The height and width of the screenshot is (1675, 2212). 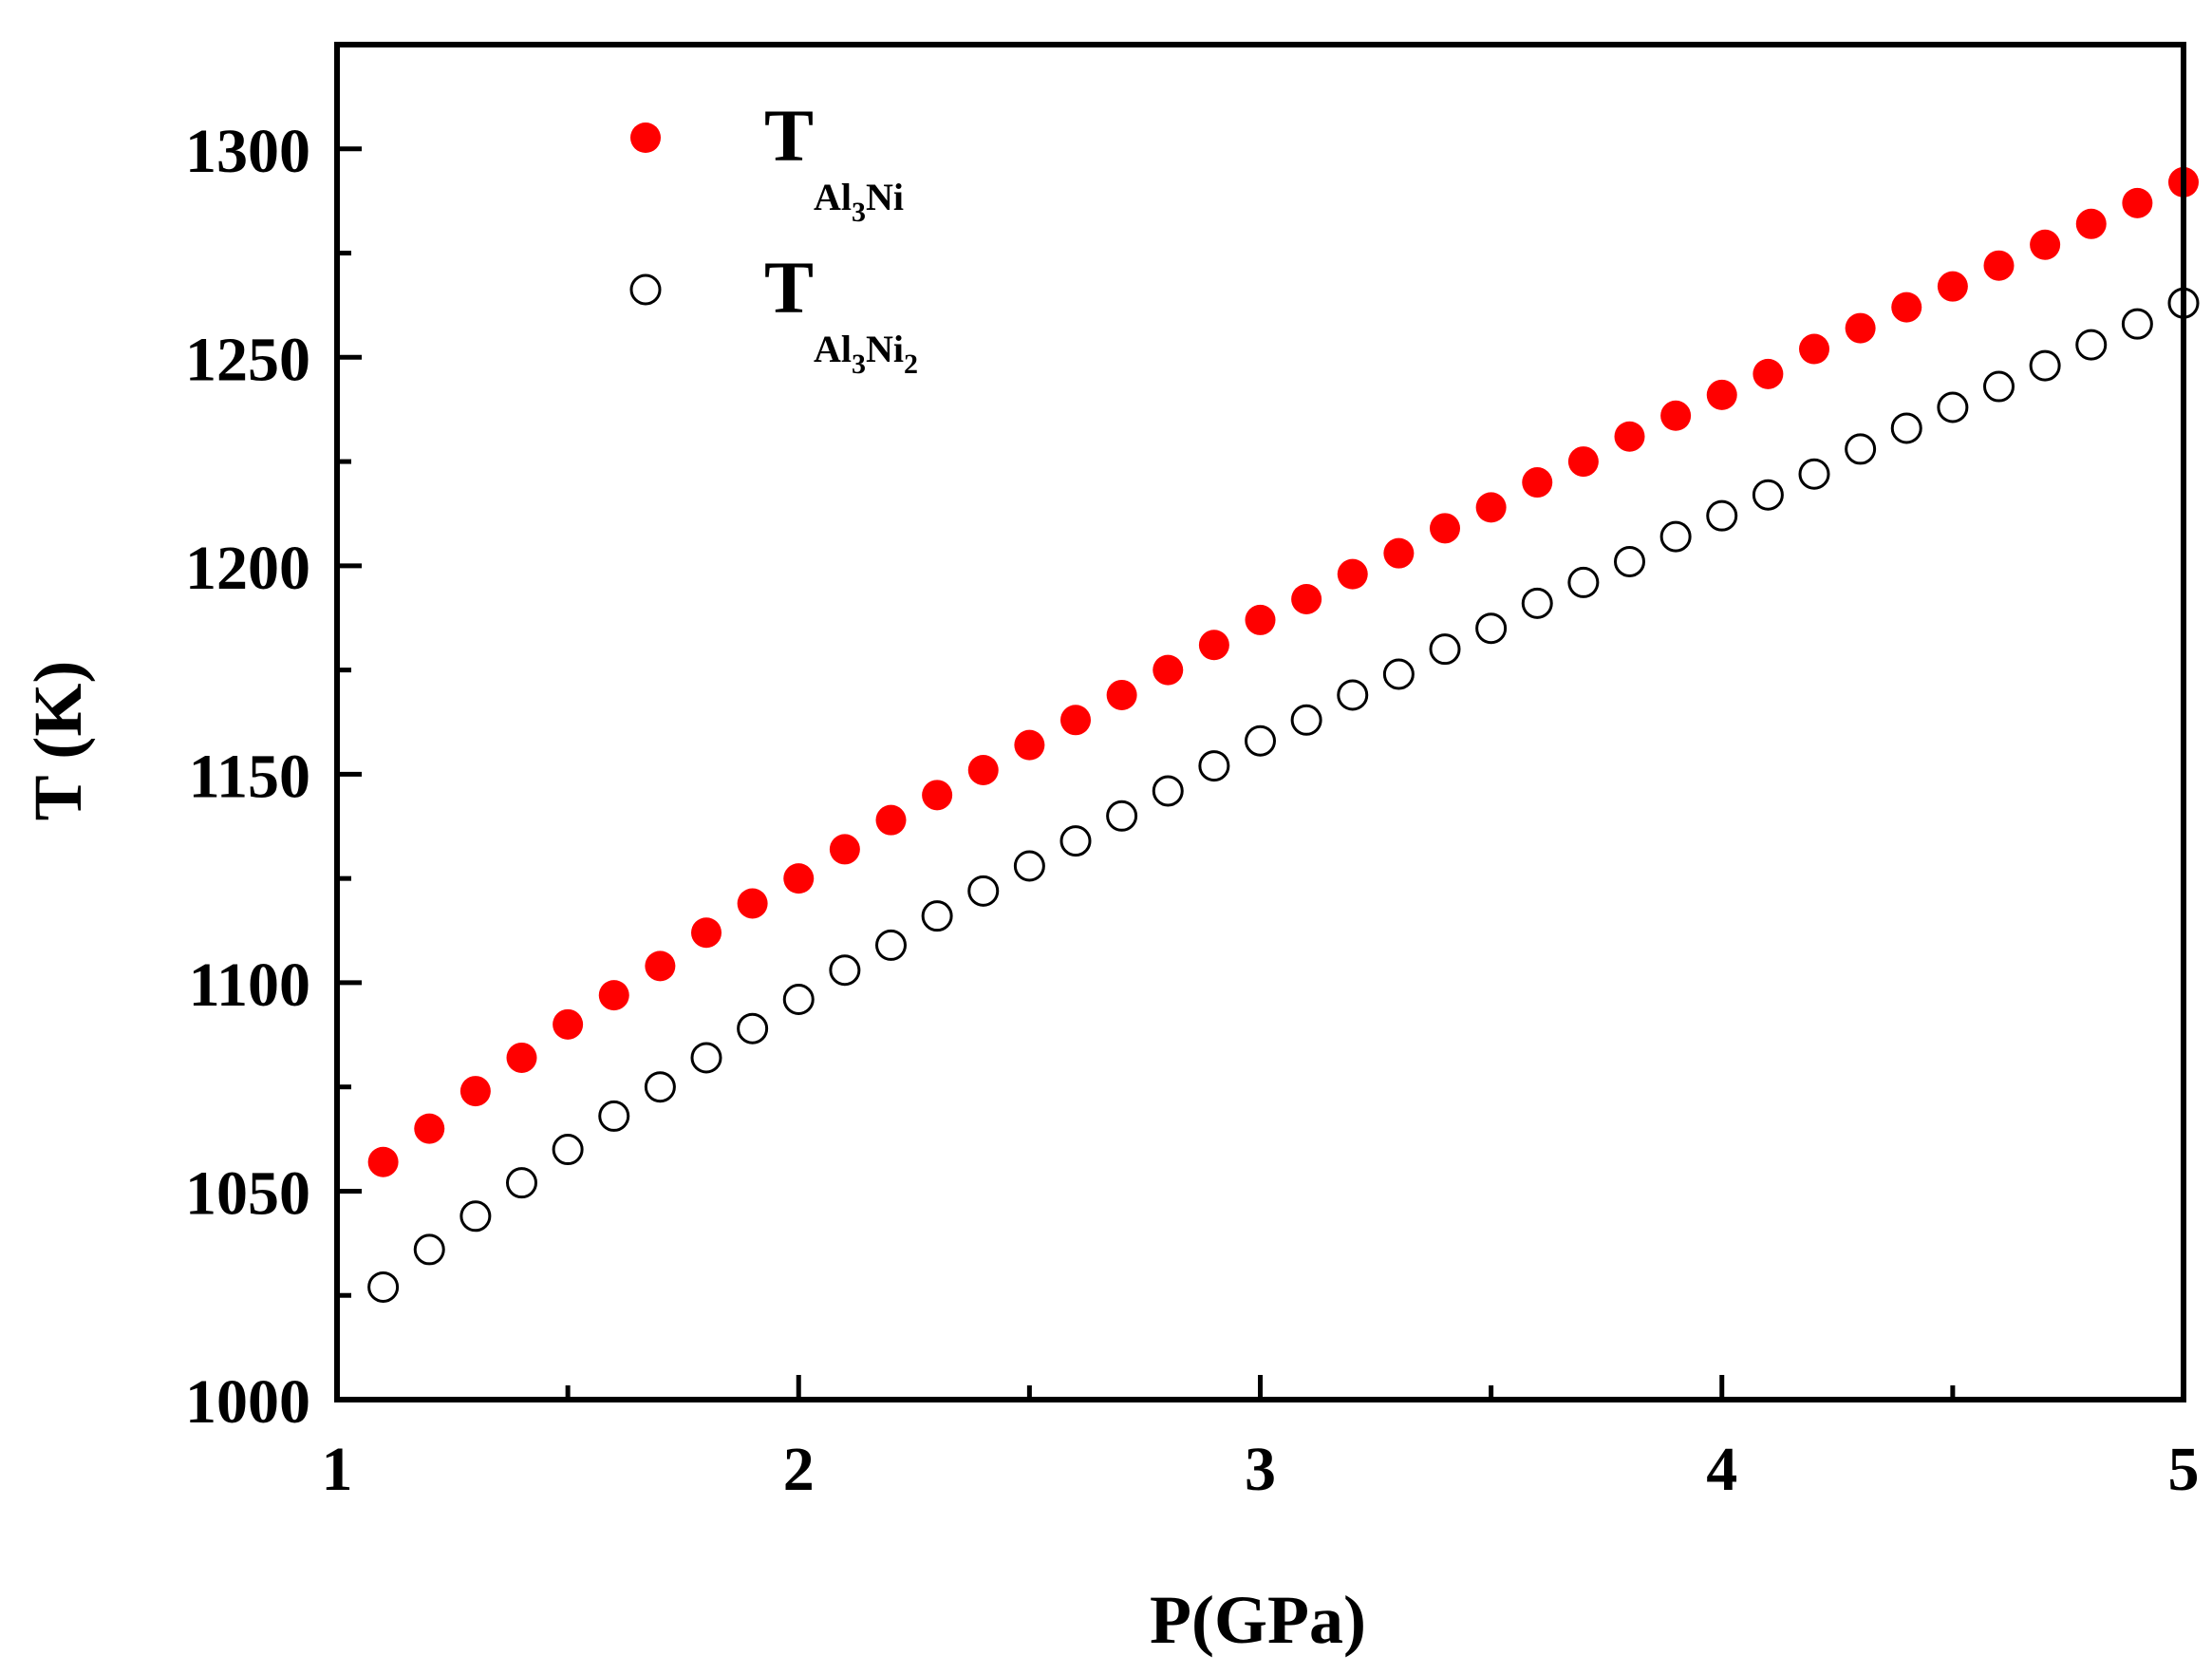 I want to click on y-tick-label: 1000, so click(x=247, y=1402).